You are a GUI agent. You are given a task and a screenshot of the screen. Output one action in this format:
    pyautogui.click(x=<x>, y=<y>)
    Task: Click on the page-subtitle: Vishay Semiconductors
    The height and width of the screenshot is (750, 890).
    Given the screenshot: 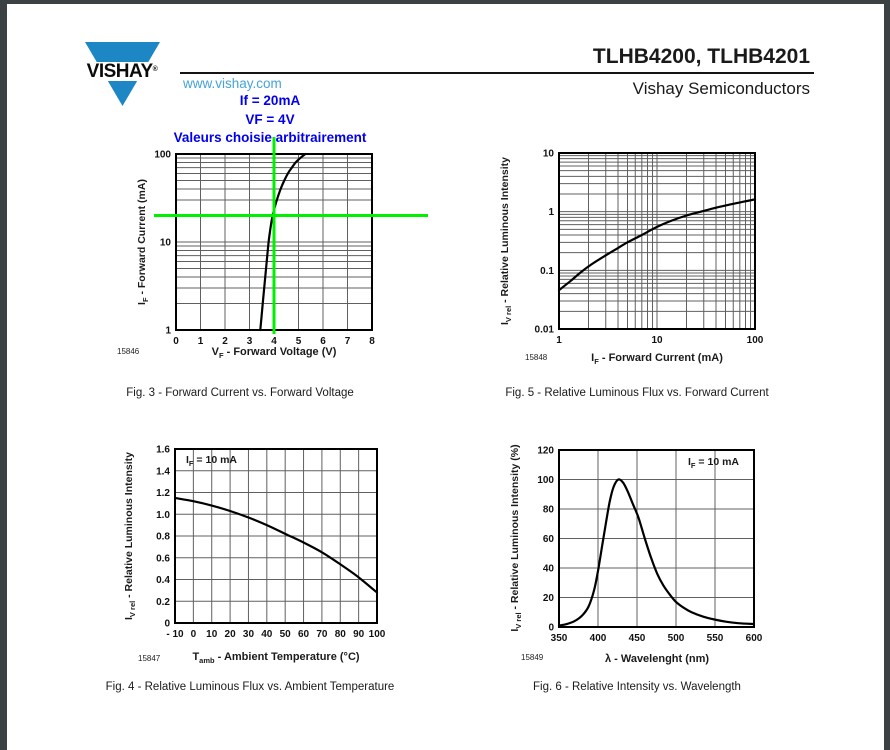 What is the action you would take?
    pyautogui.click(x=721, y=88)
    